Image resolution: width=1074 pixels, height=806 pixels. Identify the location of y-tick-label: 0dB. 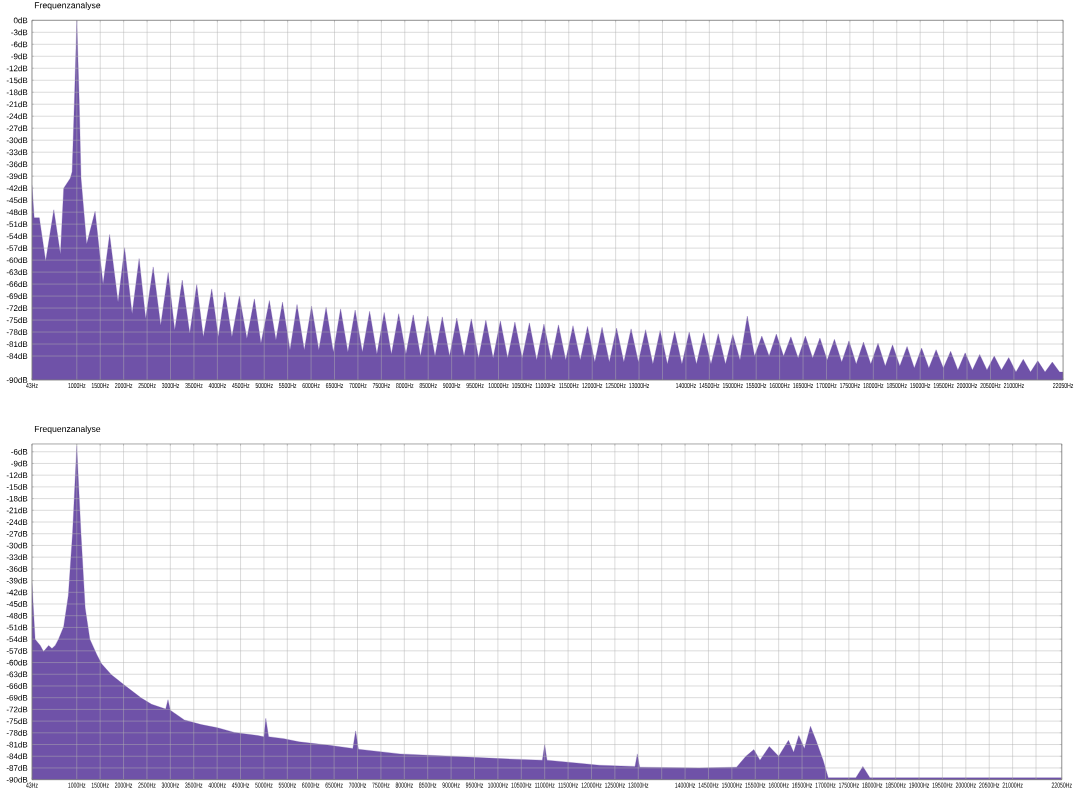
(20, 20).